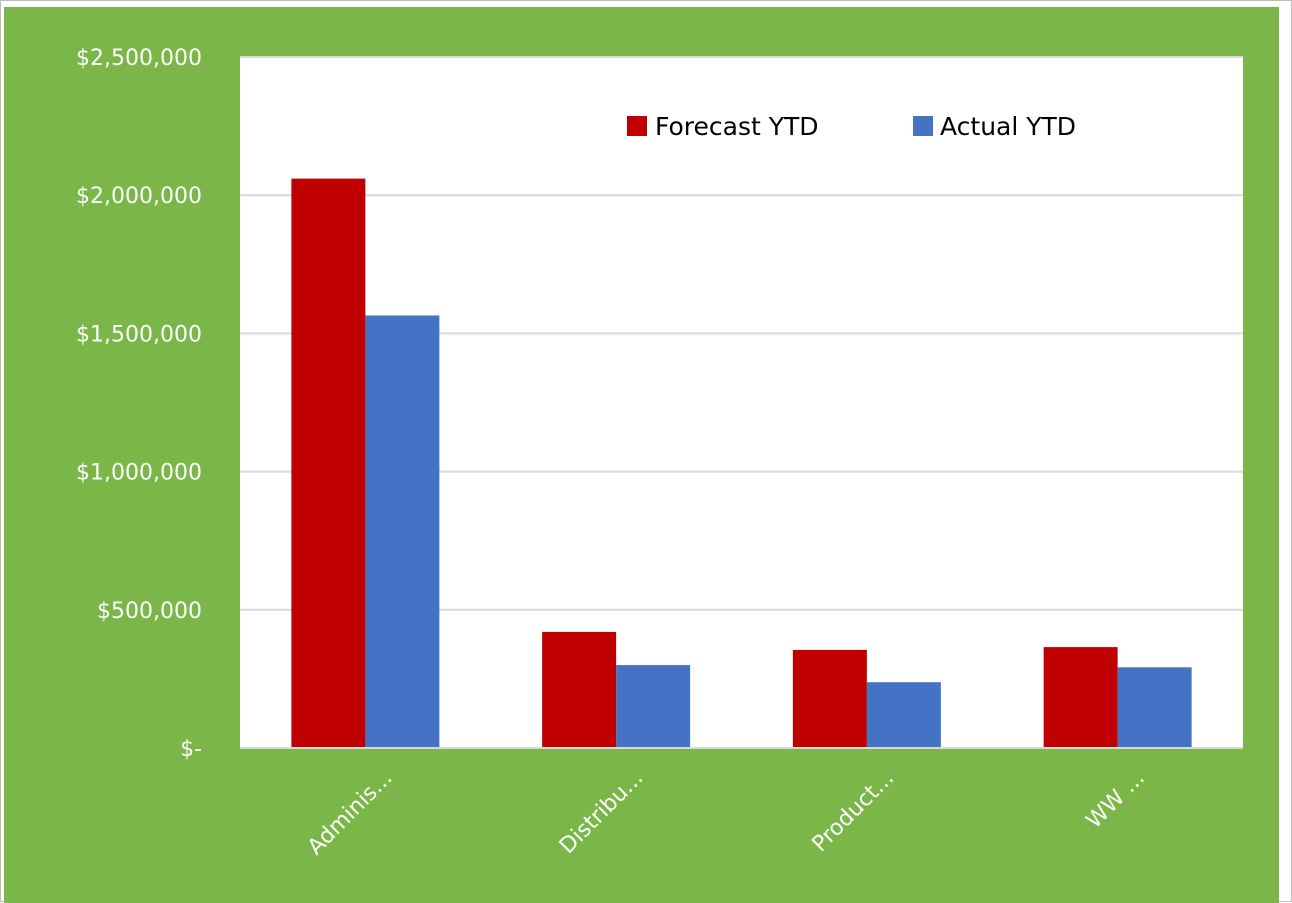  I want to click on legend-label-actual: Actual YTD, so click(1008, 126).